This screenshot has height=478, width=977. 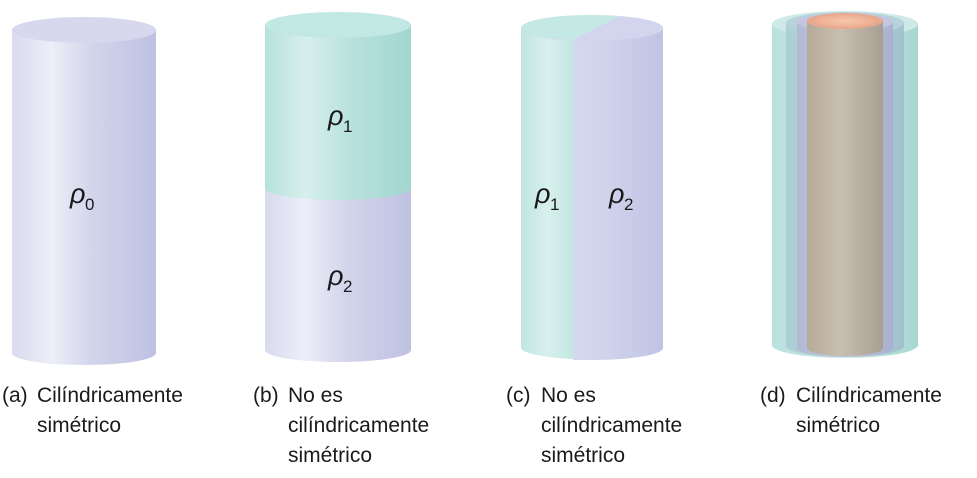 I want to click on cylinder-c, so click(x=591, y=187).